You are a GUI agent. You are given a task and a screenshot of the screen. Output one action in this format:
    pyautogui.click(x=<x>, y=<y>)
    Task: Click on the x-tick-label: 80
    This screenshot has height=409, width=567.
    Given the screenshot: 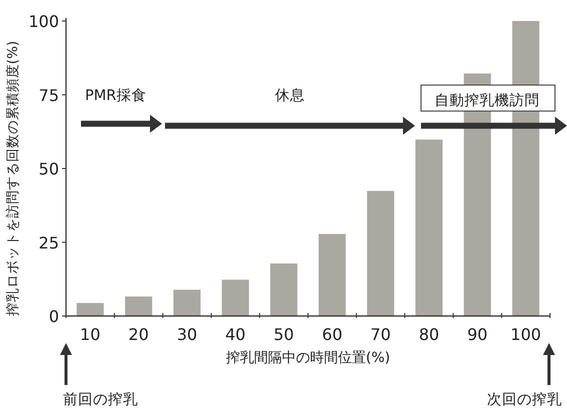 What is the action you would take?
    pyautogui.click(x=429, y=334)
    